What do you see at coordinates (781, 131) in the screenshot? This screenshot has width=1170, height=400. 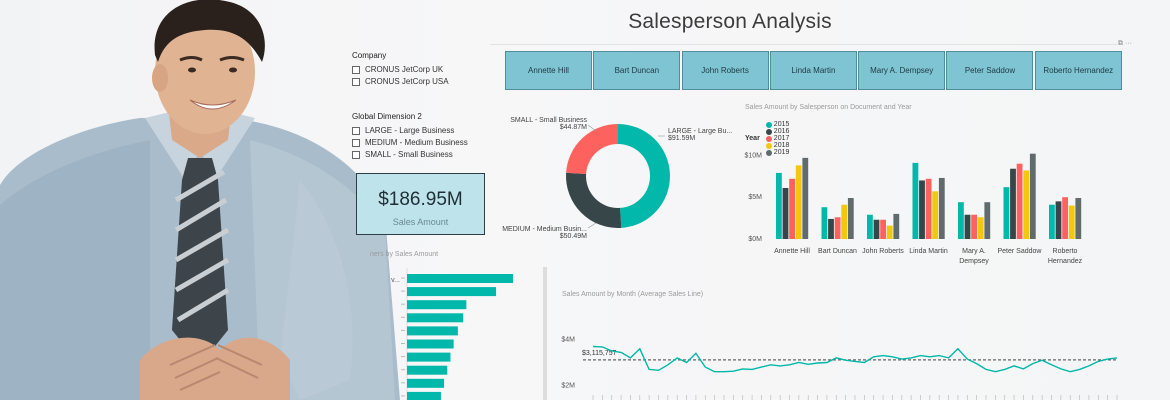 I see `legend-label: 2016` at bounding box center [781, 131].